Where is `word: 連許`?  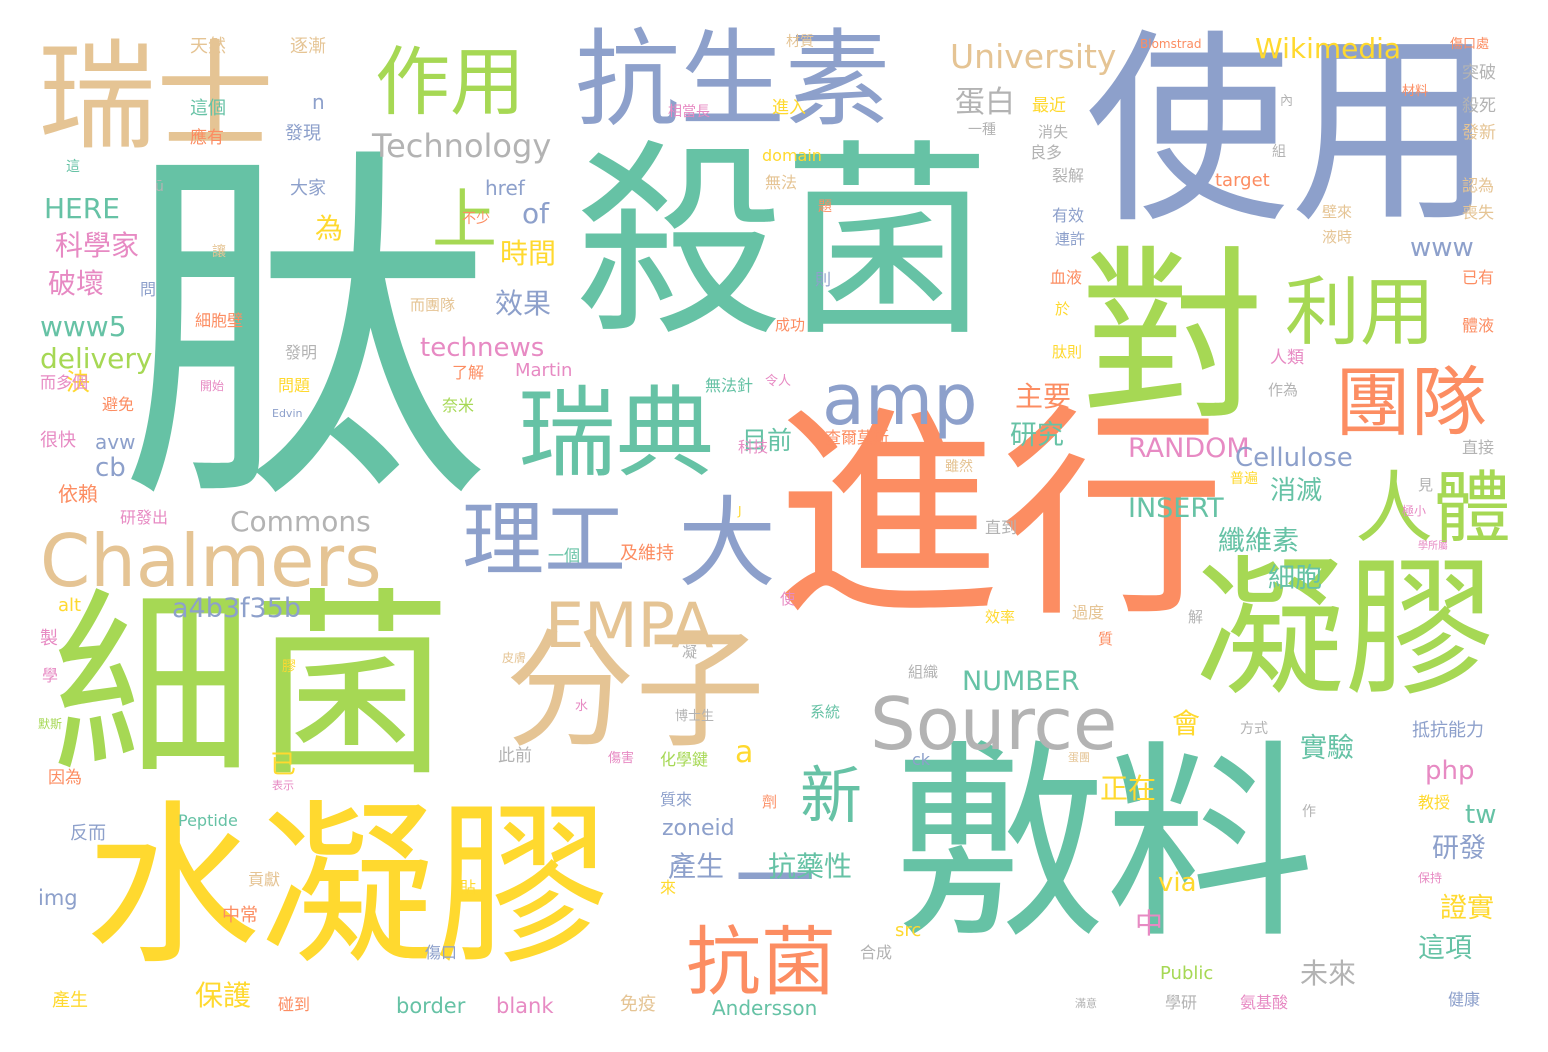
word: 連許 is located at coordinates (1070, 239).